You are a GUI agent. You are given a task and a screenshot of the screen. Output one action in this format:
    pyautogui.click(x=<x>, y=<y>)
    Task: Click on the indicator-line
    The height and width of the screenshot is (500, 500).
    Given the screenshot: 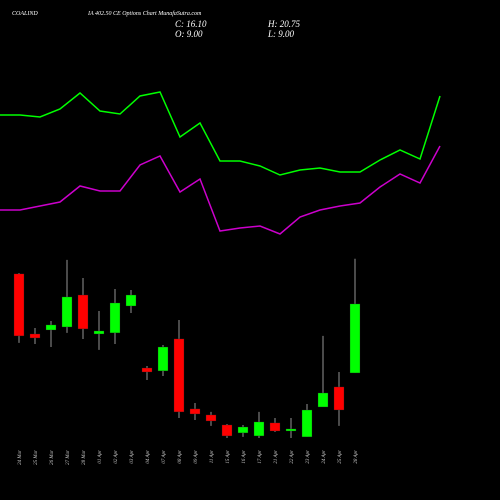 What is the action you would take?
    pyautogui.click(x=220, y=133)
    